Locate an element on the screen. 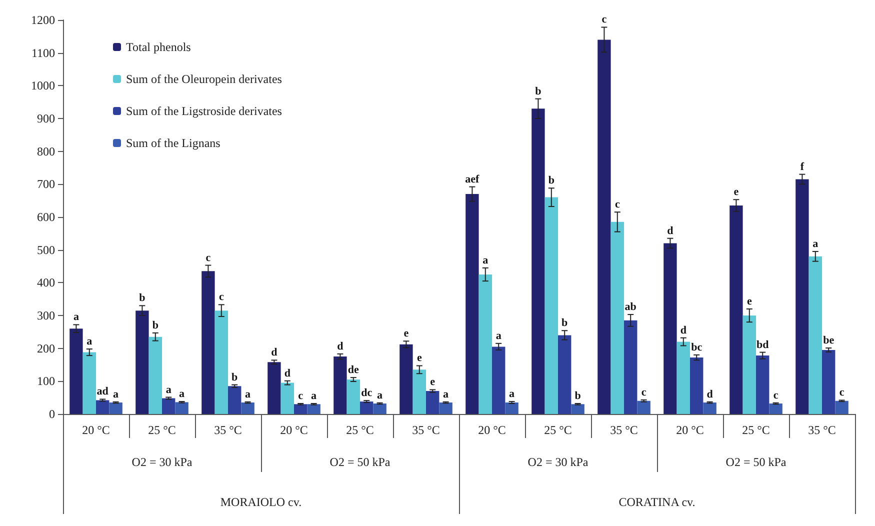  data-label: de is located at coordinates (354, 370).